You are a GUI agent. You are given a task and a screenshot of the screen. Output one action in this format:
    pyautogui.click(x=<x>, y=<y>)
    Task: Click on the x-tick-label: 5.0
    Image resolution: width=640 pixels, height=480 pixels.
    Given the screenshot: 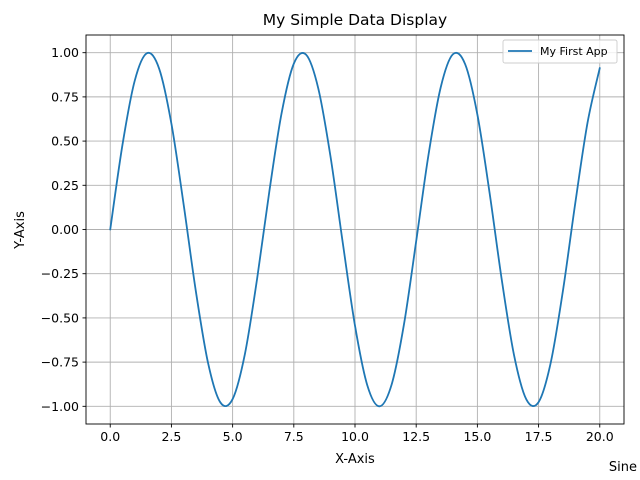 What is the action you would take?
    pyautogui.click(x=233, y=436)
    